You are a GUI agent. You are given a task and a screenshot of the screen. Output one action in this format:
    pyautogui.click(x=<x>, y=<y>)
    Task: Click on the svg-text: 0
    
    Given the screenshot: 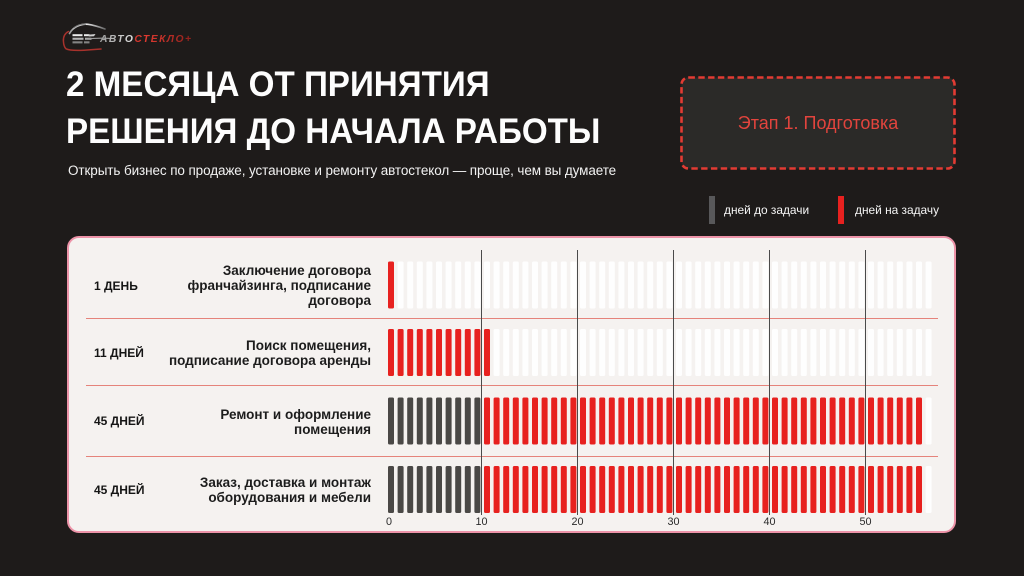 What is the action you would take?
    pyautogui.click(x=389, y=522)
    